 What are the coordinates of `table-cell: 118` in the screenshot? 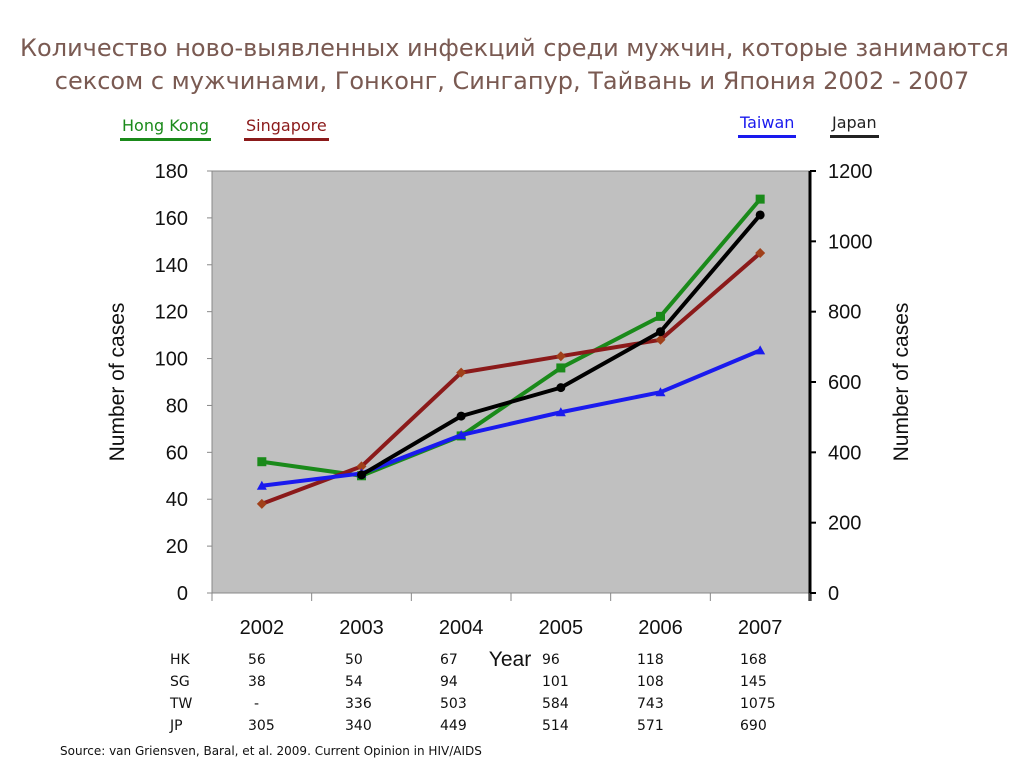 It's located at (650, 660).